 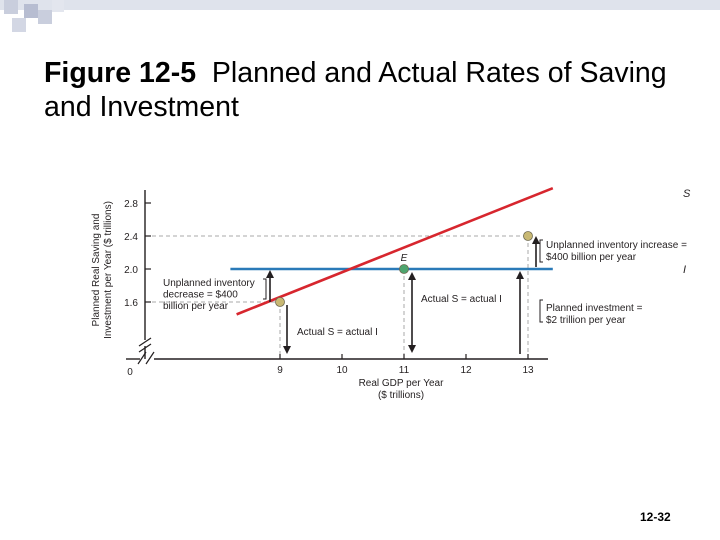 I want to click on chart-points, so click(x=404, y=269).